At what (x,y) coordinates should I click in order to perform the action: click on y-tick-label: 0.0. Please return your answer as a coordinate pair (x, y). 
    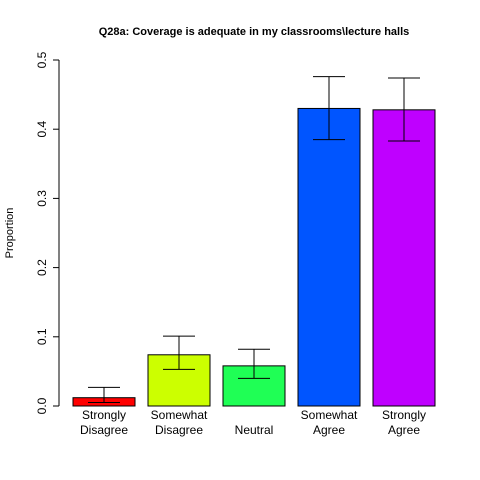
    Looking at the image, I should click on (42, 405).